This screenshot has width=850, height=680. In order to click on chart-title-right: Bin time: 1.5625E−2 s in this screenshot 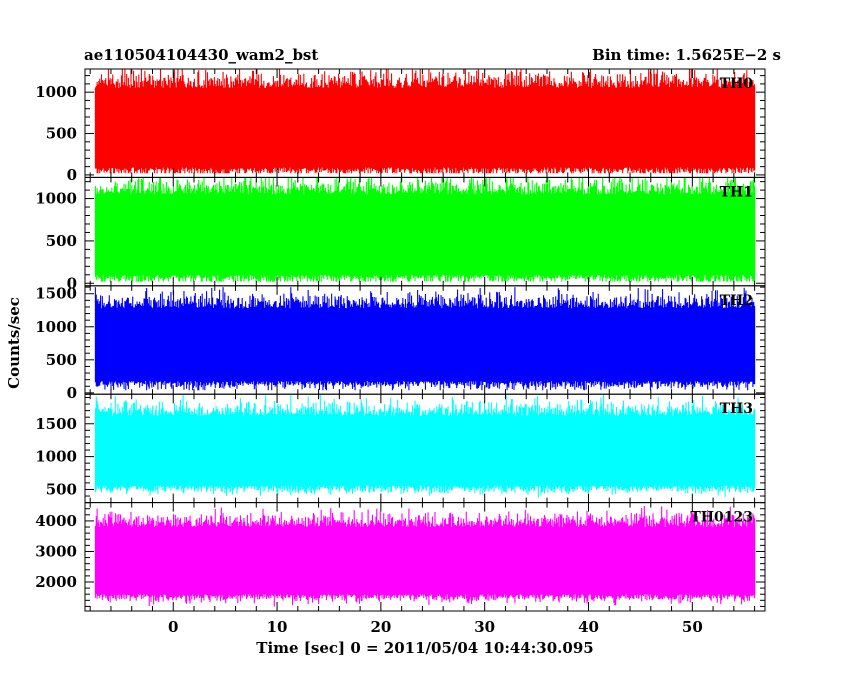, I will do `click(686, 55)`.